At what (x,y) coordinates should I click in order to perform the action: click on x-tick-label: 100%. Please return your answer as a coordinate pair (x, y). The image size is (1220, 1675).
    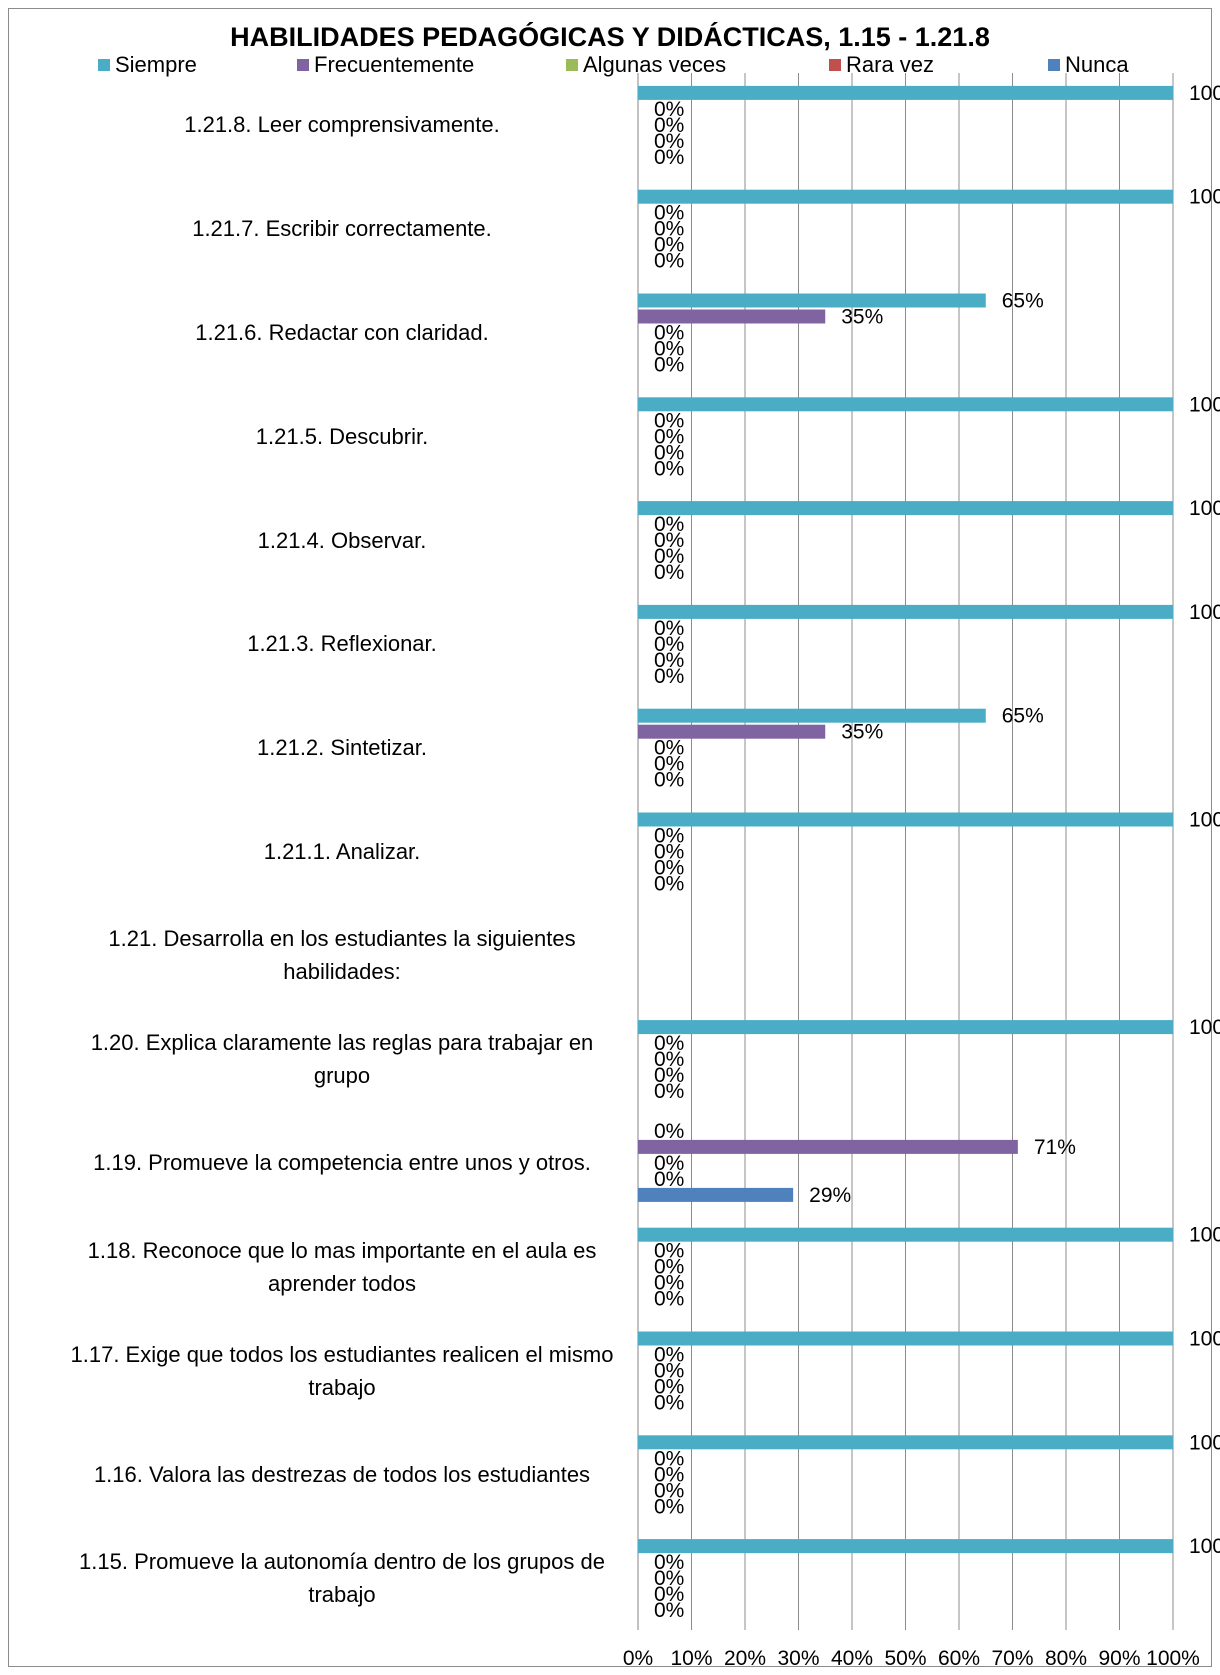
    Looking at the image, I should click on (1173, 1658).